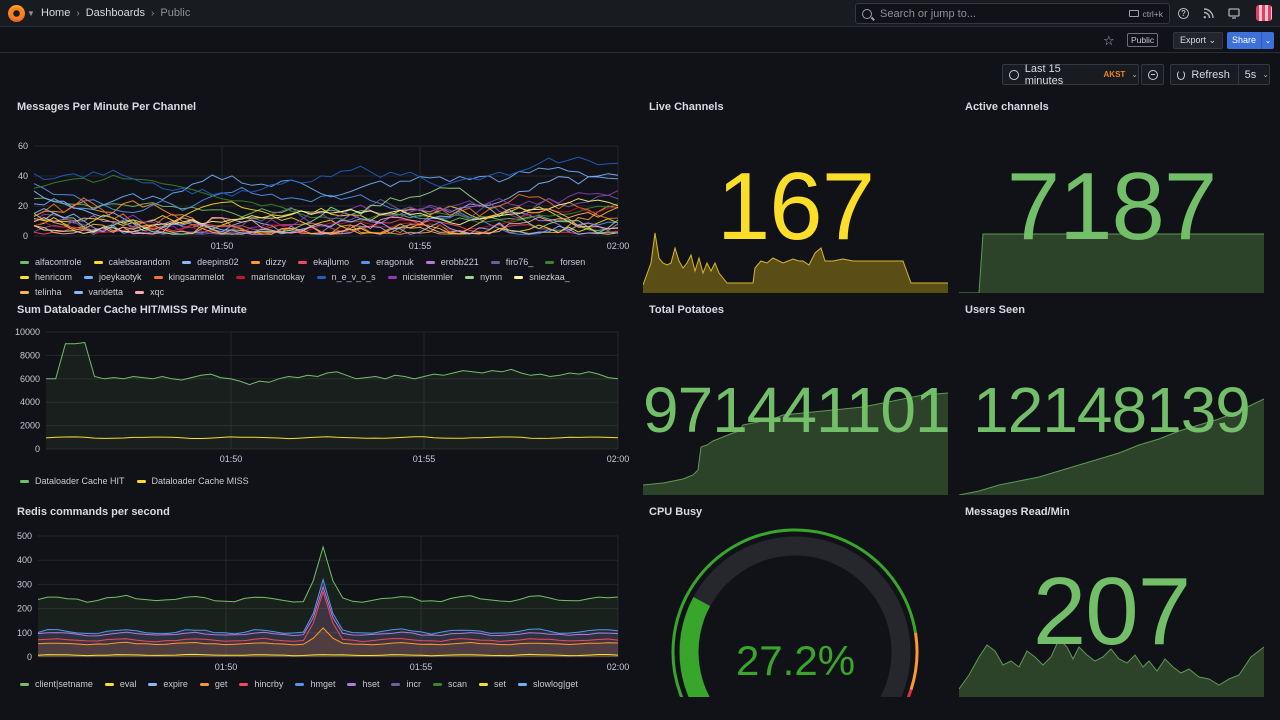  Describe the element at coordinates (188, 277) in the screenshot. I see `legend-item: kingsammelot` at that location.